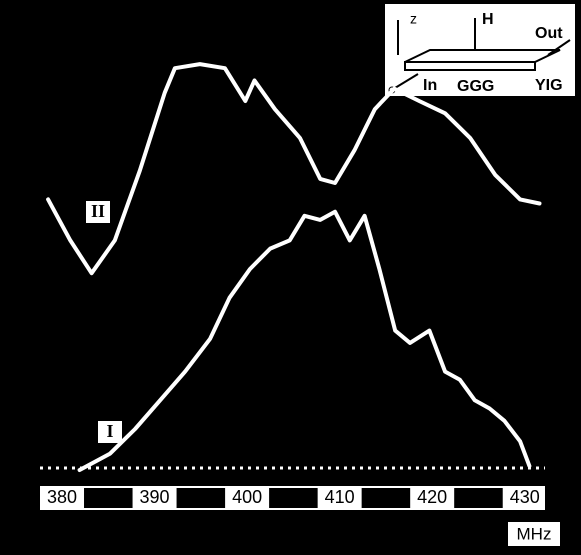 The height and width of the screenshot is (555, 581). Describe the element at coordinates (406, 81) in the screenshot. I see `in-arrow` at that location.